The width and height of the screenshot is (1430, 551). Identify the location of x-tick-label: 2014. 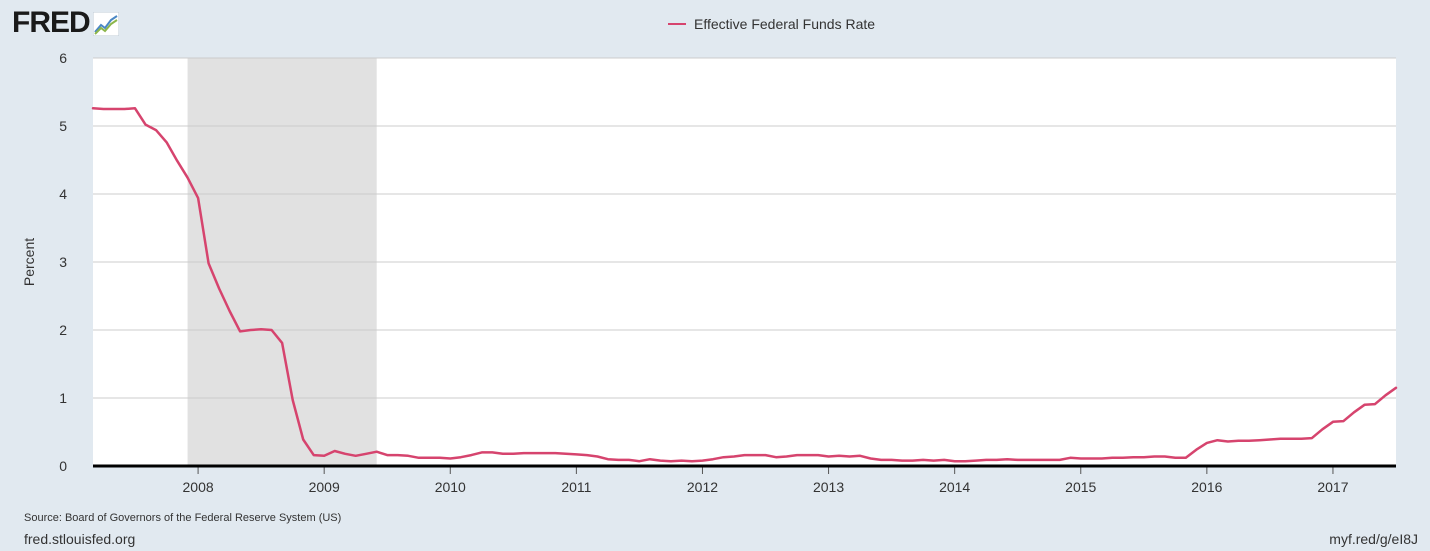
(954, 487).